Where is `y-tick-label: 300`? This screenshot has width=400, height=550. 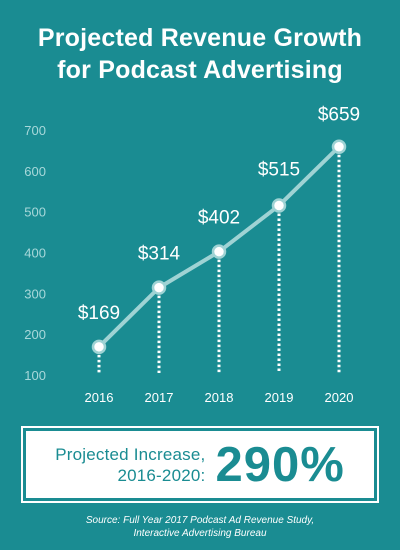
y-tick-label: 300 is located at coordinates (35, 293).